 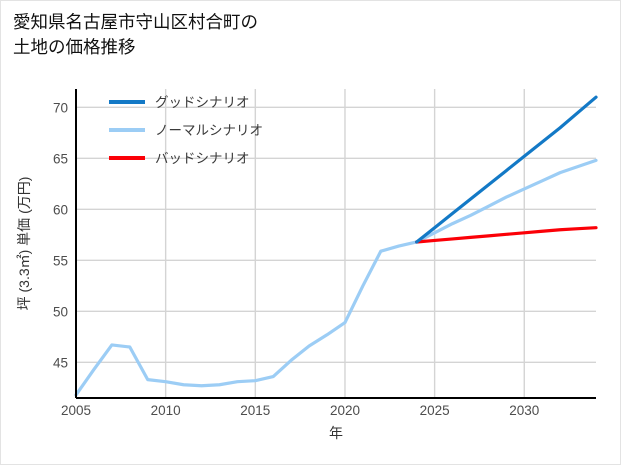 I want to click on y-axis-title-text: 坪 (3.3㎡) 単価 (万円), so click(x=24, y=244).